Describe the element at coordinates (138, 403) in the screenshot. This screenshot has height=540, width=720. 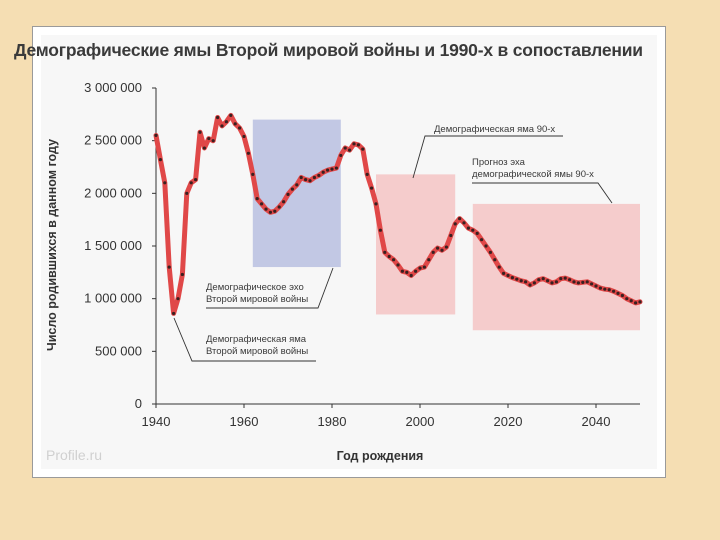
I see `y-tick-label: 0` at that location.